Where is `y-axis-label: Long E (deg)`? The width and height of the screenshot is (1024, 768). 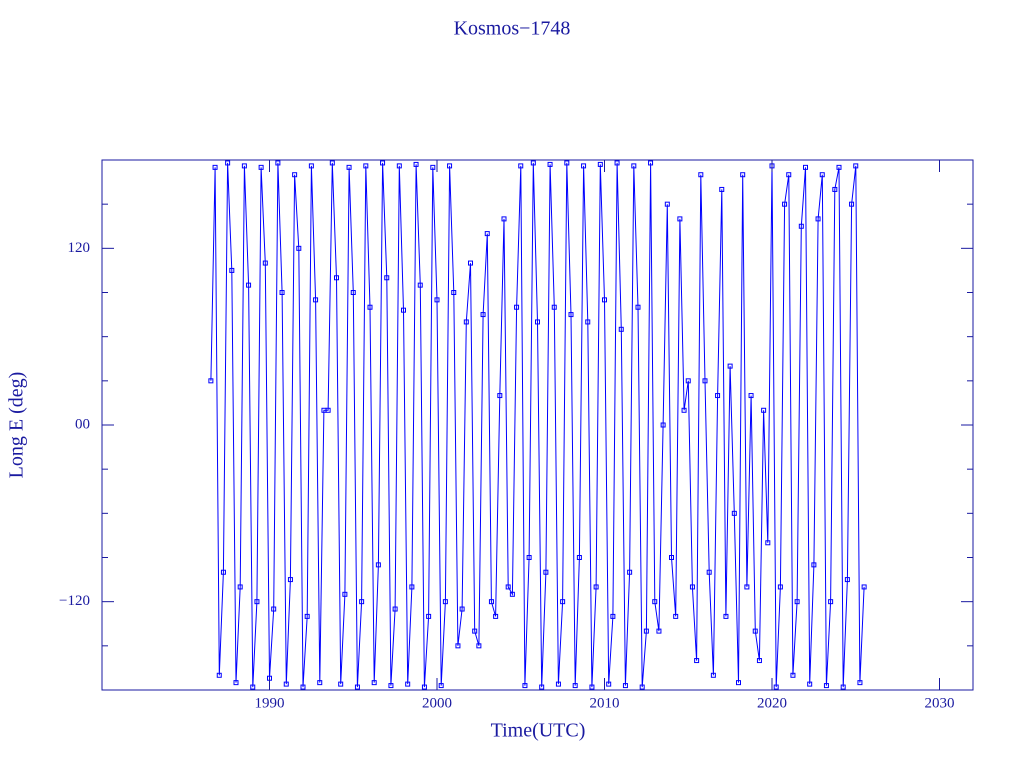
y-axis-label: Long E (deg) is located at coordinates (17, 425).